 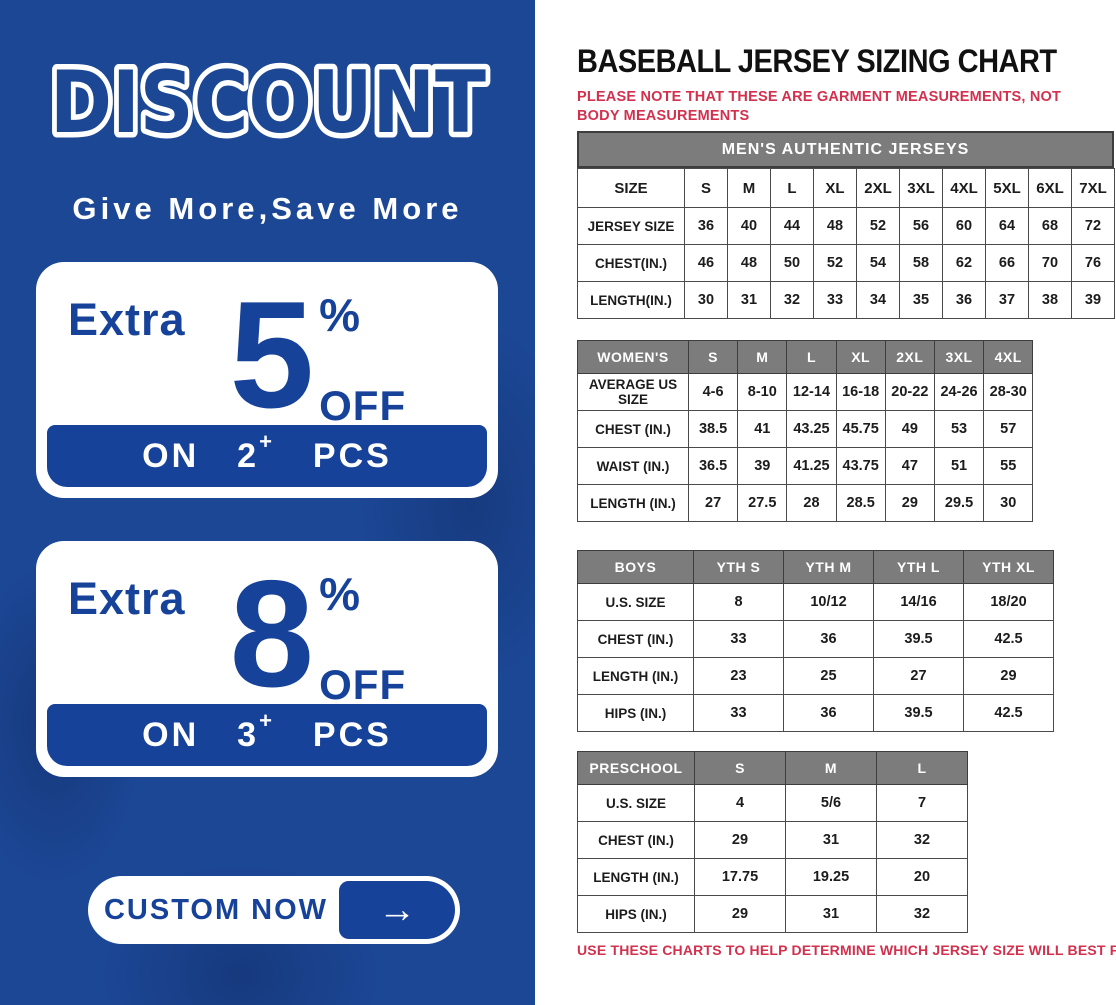 I want to click on table-row: JERSEY SIZE 36 40 44 48 52 56 60 64 68 72, so click(x=846, y=226).